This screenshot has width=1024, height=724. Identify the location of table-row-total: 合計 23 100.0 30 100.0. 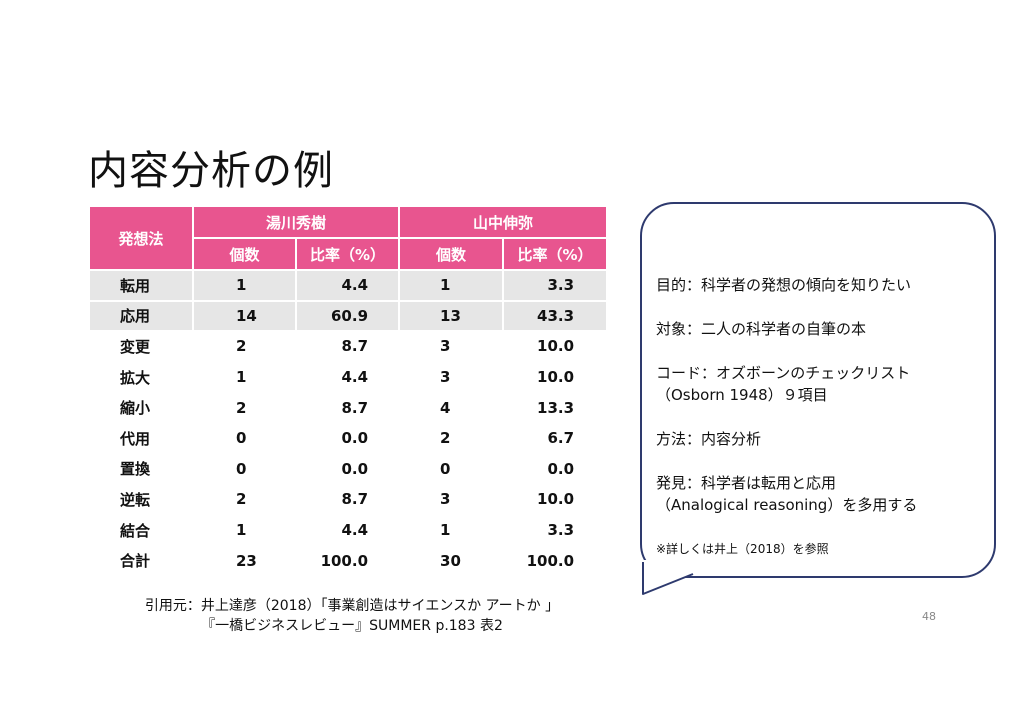
(348, 560).